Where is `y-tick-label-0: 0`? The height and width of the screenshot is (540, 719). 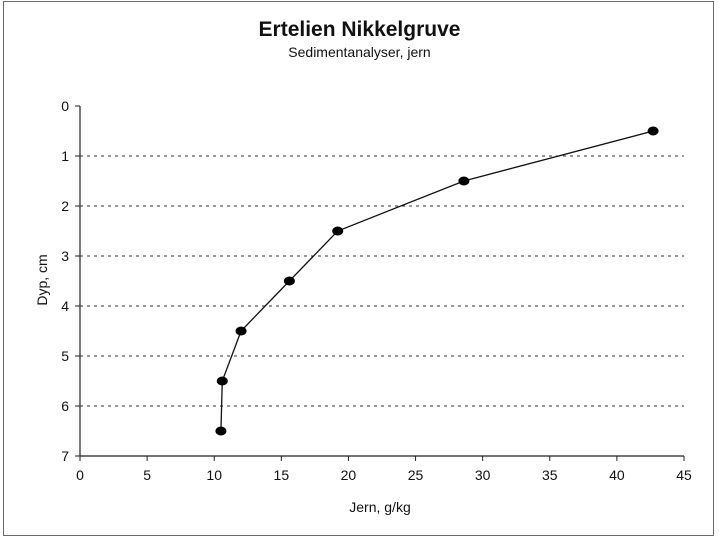 y-tick-label-0: 0 is located at coordinates (65, 106).